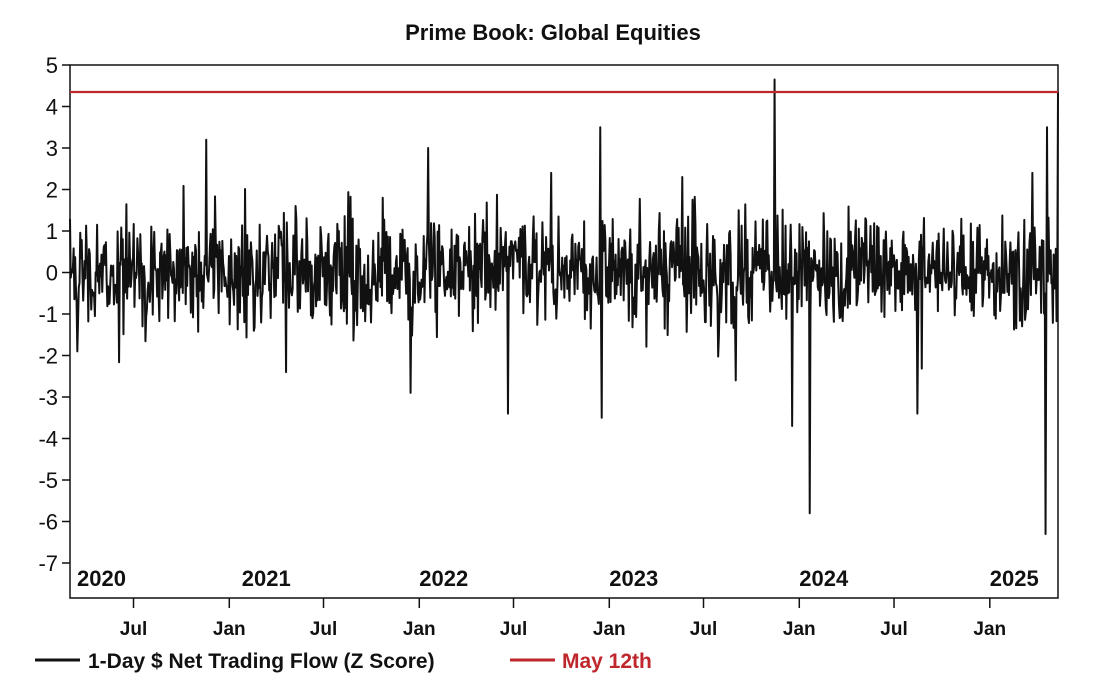 The height and width of the screenshot is (694, 1112). Describe the element at coordinates (443, 578) in the screenshot. I see `year-label: 2022` at that location.